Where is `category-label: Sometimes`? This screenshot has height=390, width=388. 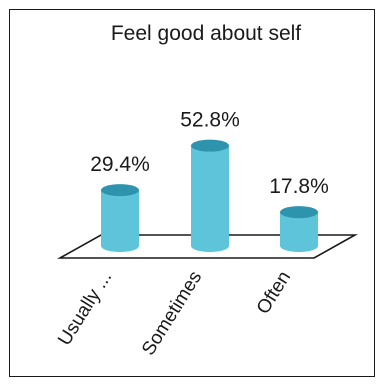
category-label: Sometimes is located at coordinates (172, 314).